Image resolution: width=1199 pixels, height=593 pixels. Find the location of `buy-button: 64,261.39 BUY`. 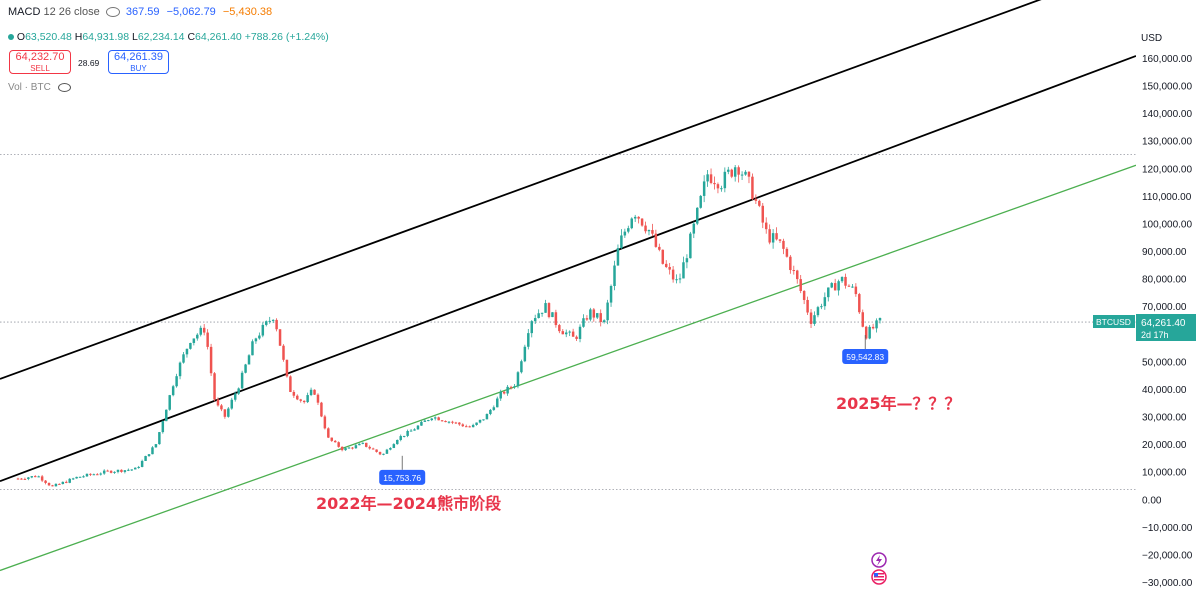

buy-button: 64,261.39 BUY is located at coordinates (138, 62).